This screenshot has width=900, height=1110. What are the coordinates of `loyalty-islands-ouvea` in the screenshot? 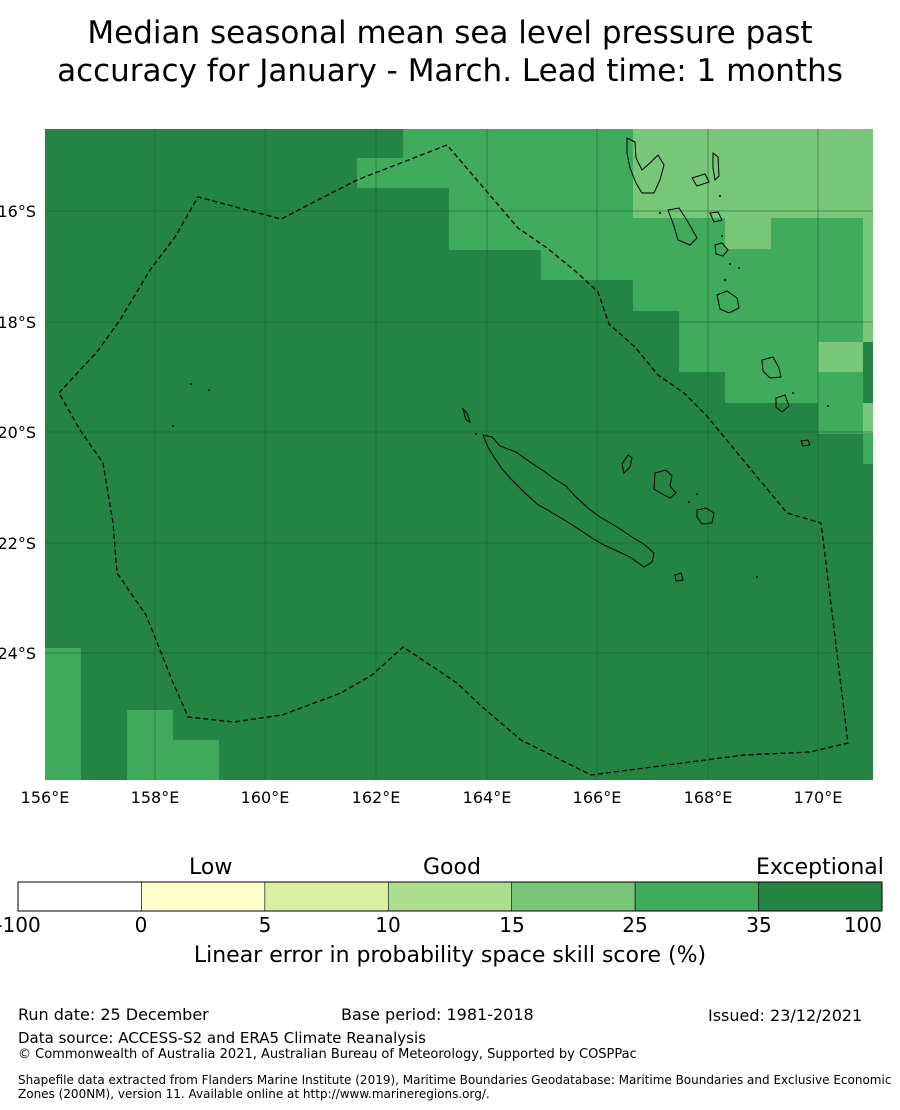 It's located at (627, 464).